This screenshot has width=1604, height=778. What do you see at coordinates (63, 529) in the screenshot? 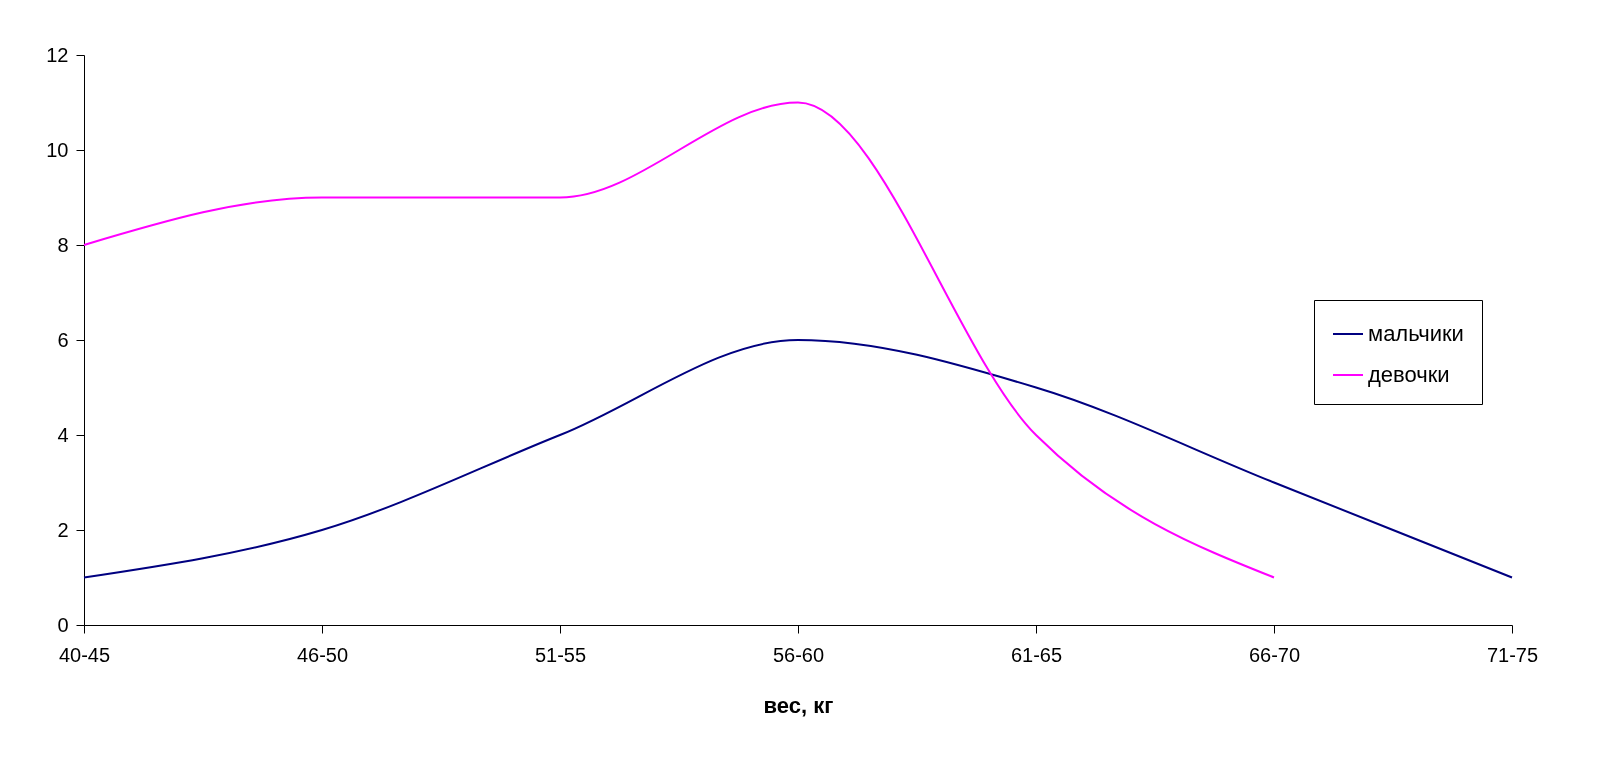
I see `y-tick-label: 2` at bounding box center [63, 529].